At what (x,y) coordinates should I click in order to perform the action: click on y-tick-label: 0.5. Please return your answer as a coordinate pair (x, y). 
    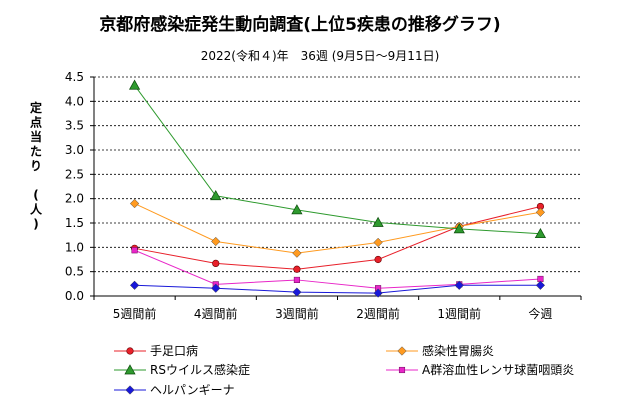
    Looking at the image, I should click on (74, 272).